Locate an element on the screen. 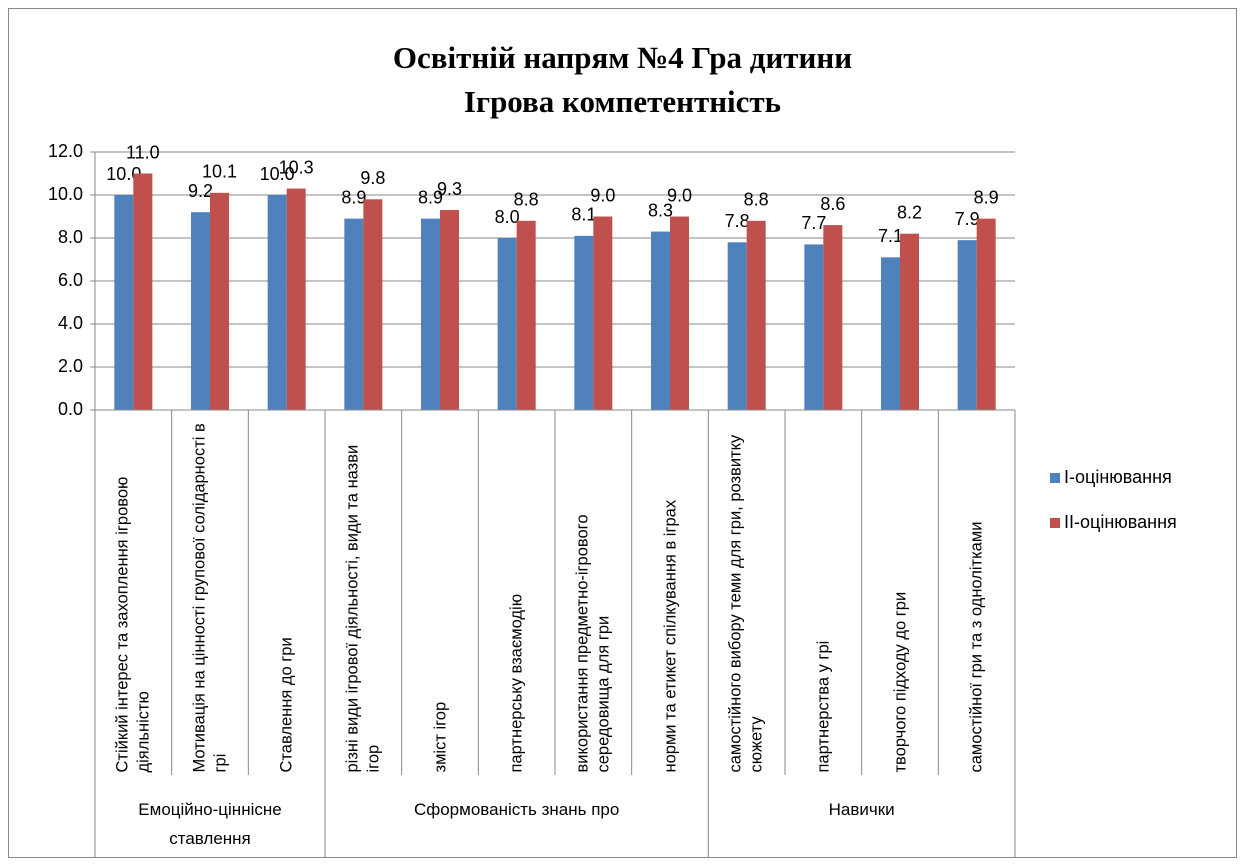  x-tick-label: Ставлення до гри is located at coordinates (286, 705).